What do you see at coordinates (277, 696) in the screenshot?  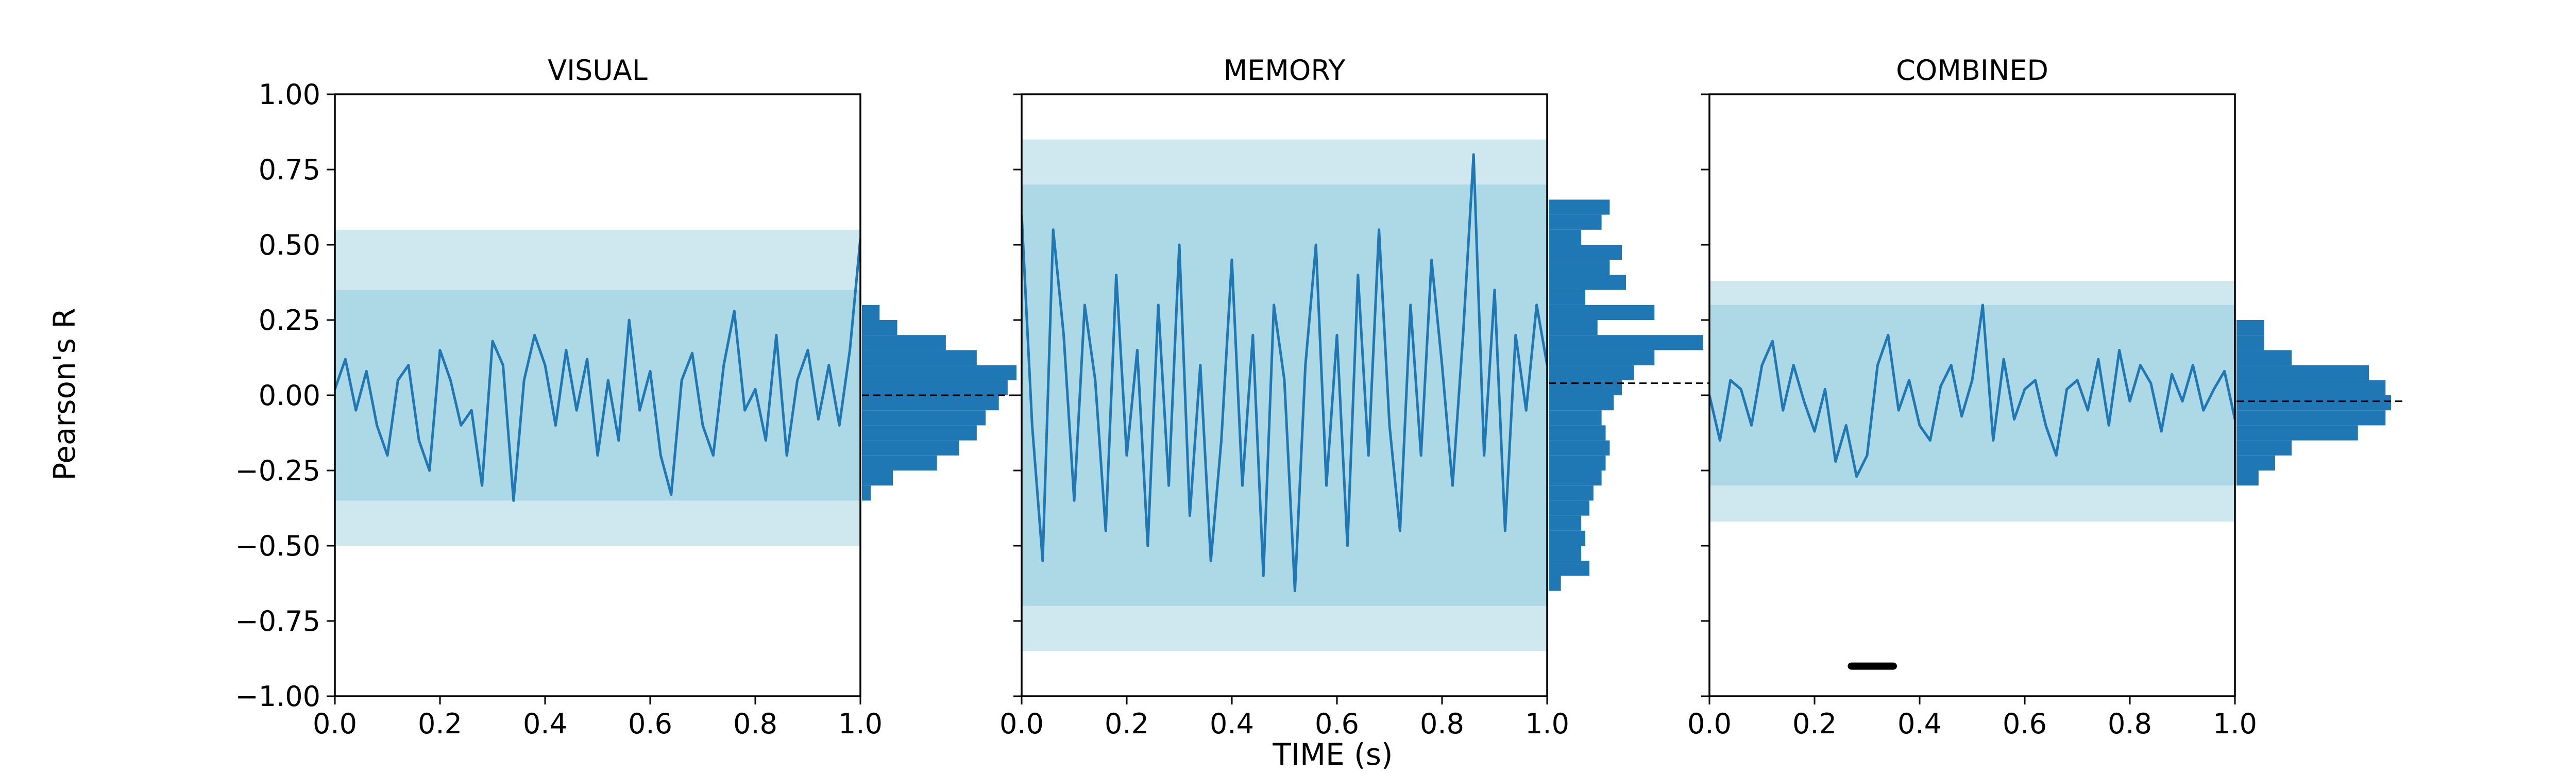 I see `y-tick-label: −1.00` at bounding box center [277, 696].